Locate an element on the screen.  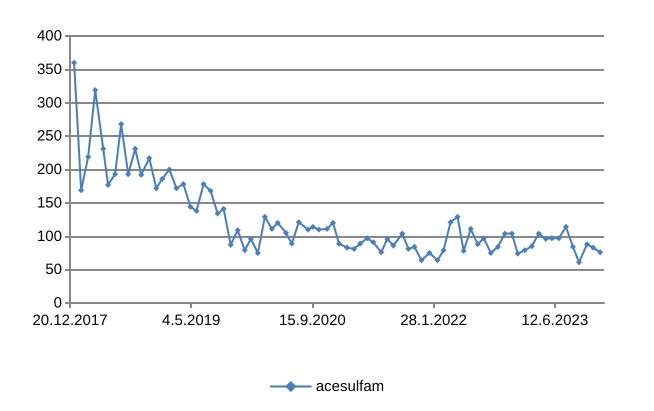
y-tick-label: 350 is located at coordinates (49, 69).